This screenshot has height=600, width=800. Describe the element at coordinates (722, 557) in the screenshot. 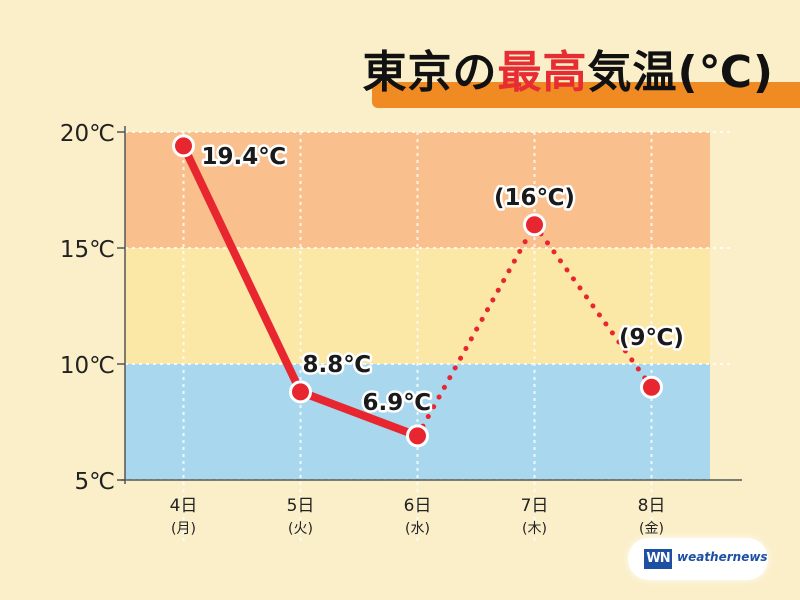

I see `logo-text: weathernews` at that location.